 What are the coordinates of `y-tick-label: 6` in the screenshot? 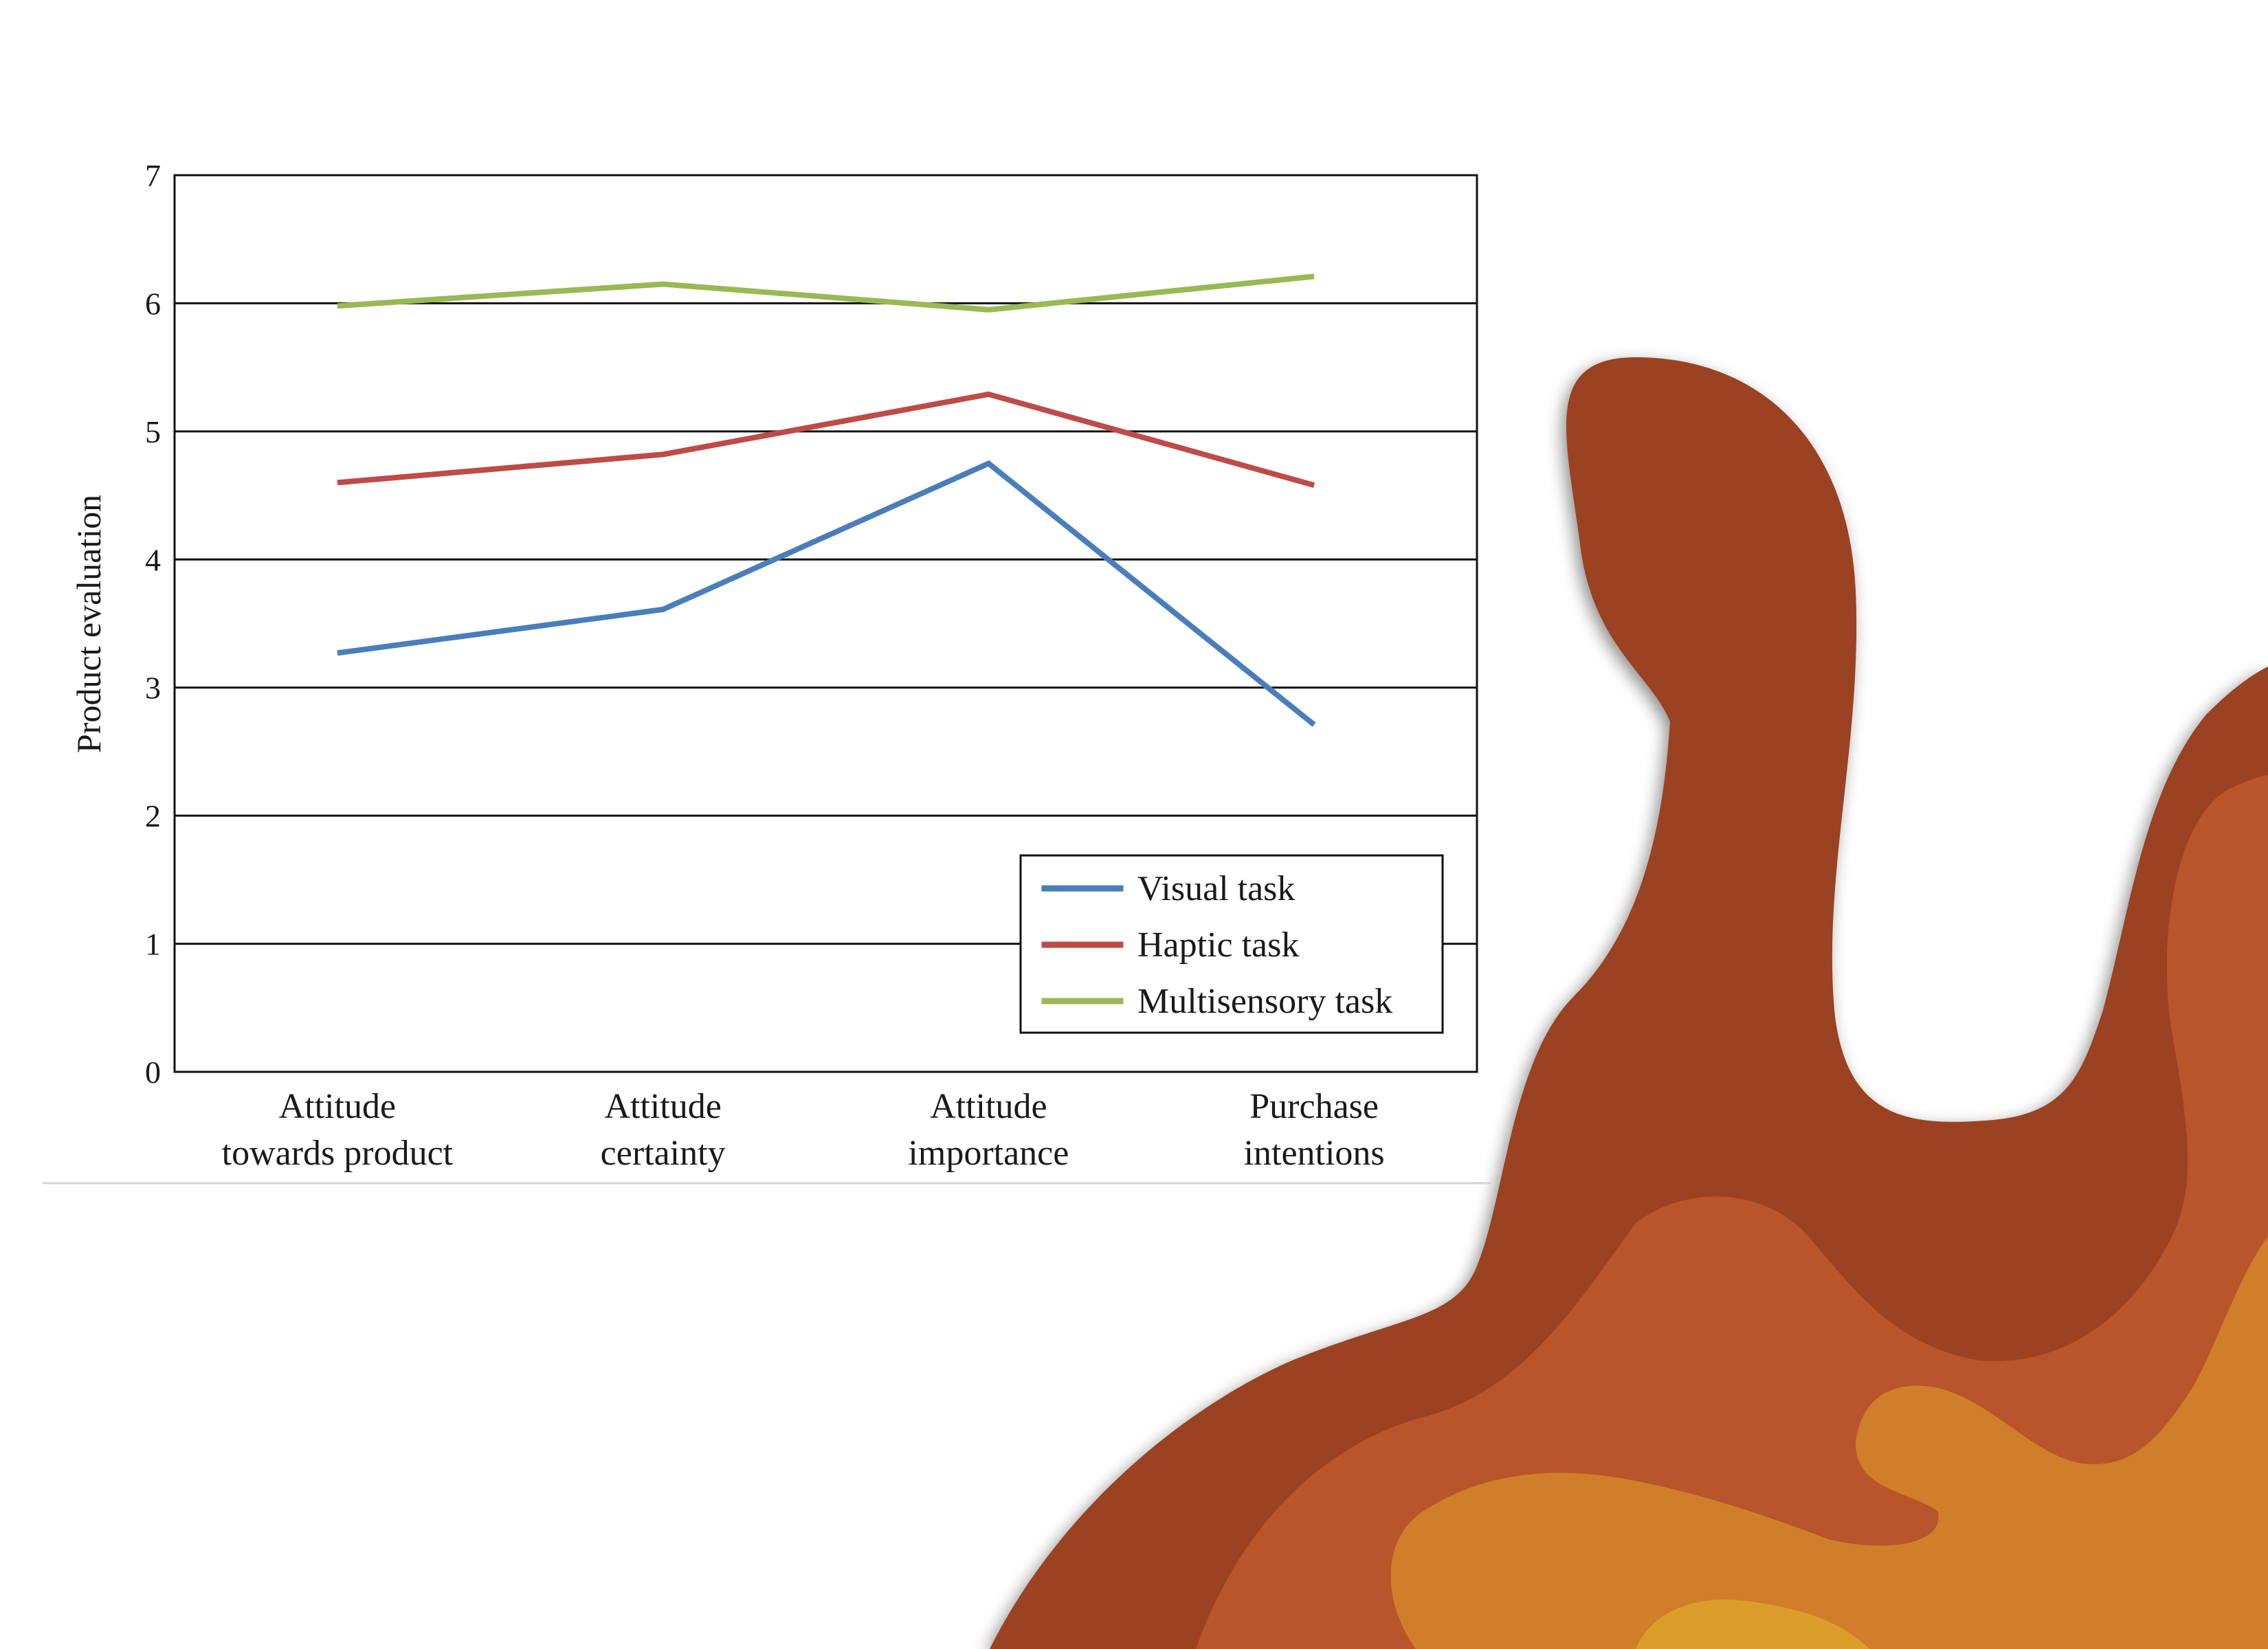 It's located at (153, 303).